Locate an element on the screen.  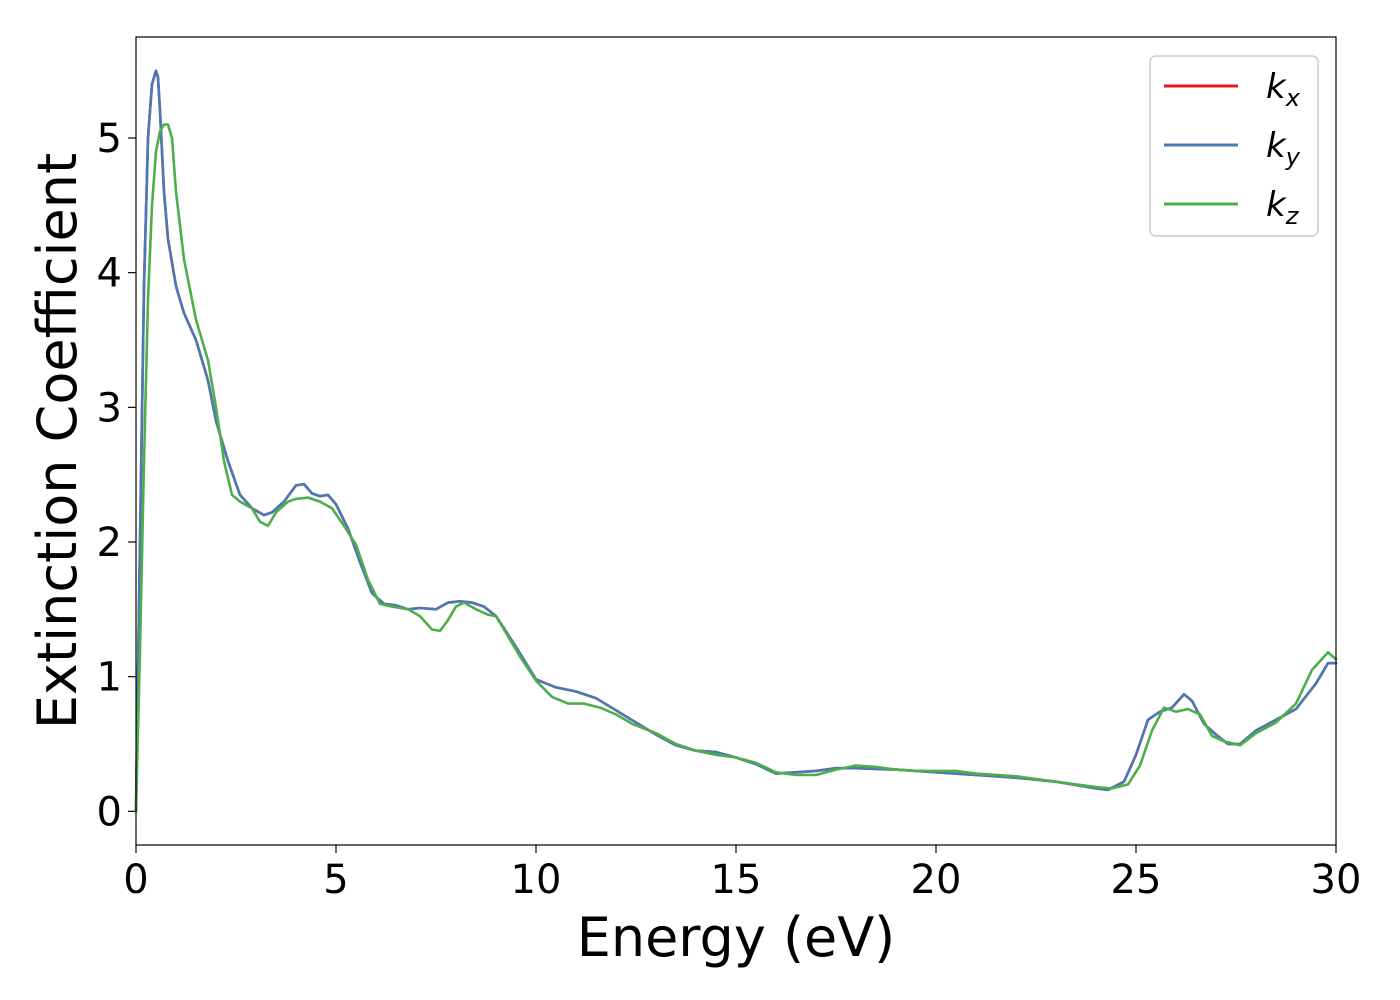
legend-label-kx: kx is located at coordinates (1283, 89).